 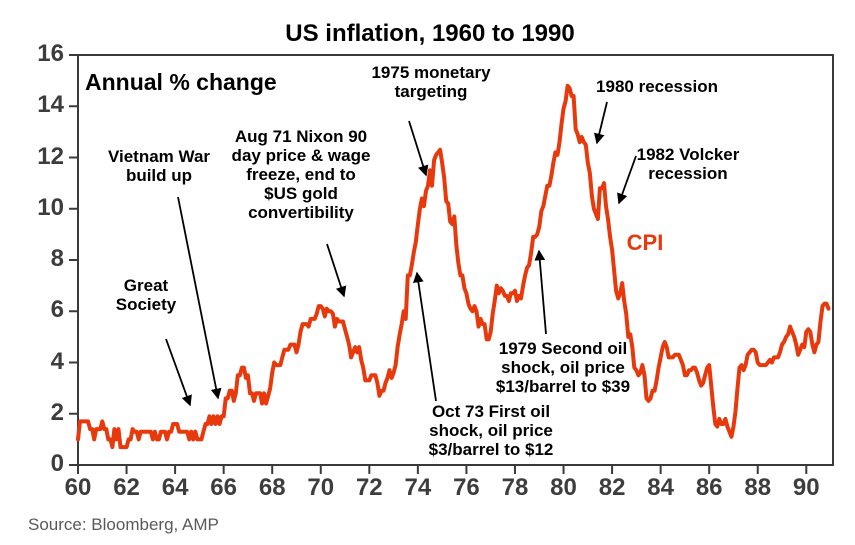 What do you see at coordinates (806, 487) in the screenshot?
I see `x-tick-label: 90` at bounding box center [806, 487].